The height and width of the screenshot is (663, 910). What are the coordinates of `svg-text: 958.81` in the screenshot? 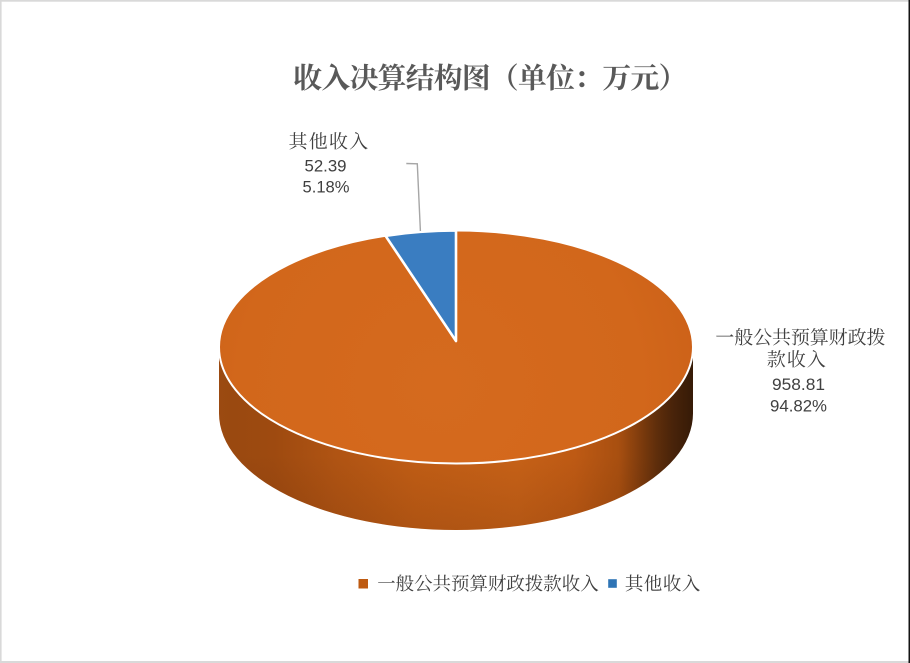 It's located at (798, 385).